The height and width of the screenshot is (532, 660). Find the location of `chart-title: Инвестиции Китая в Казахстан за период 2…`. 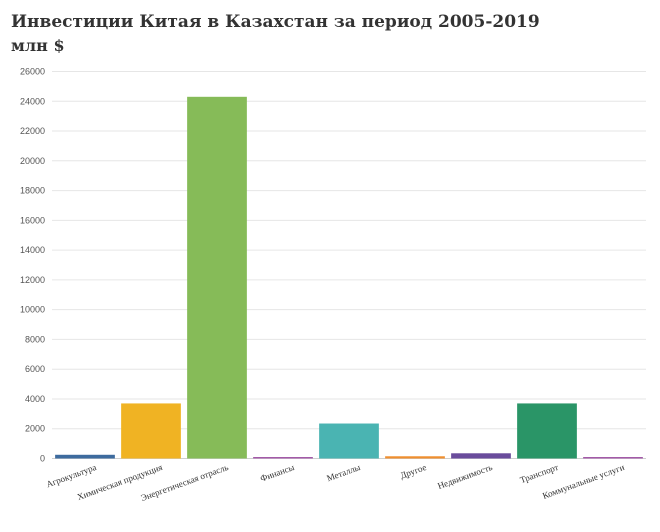

chart-title: Инвестиции Китая в Казахстан за период 2… is located at coordinates (275, 22).